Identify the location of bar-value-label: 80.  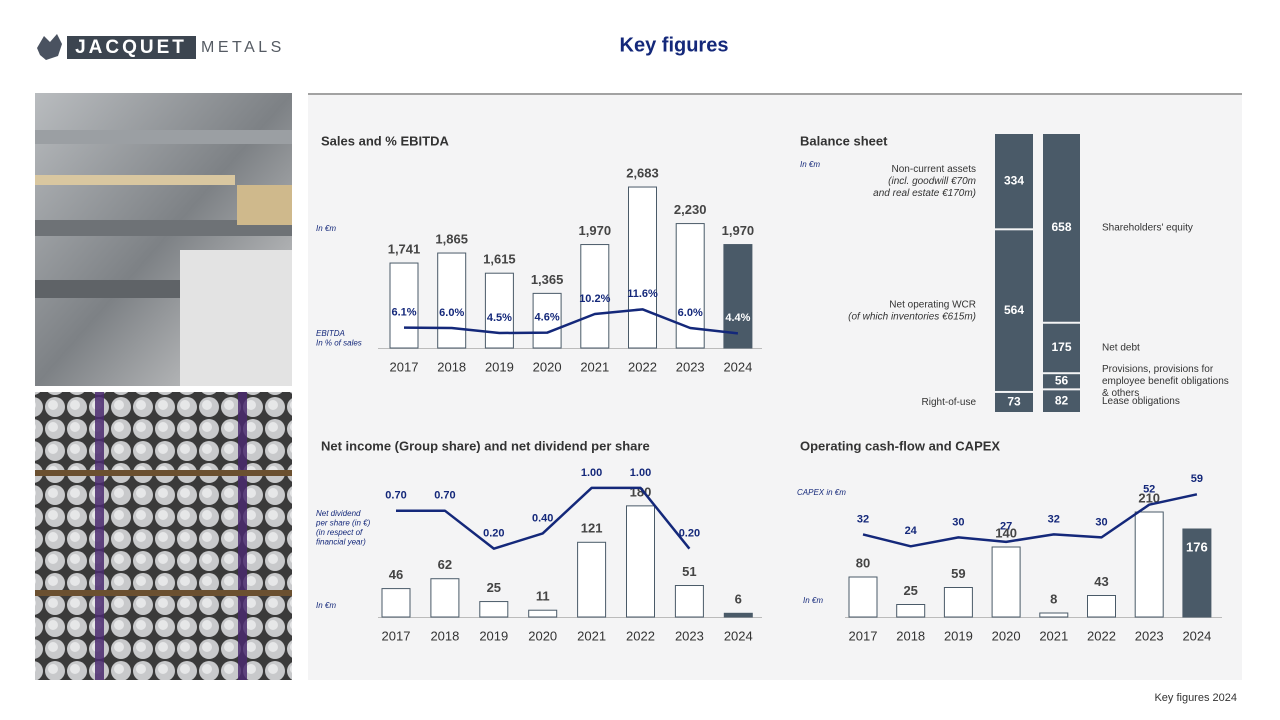
(863, 562).